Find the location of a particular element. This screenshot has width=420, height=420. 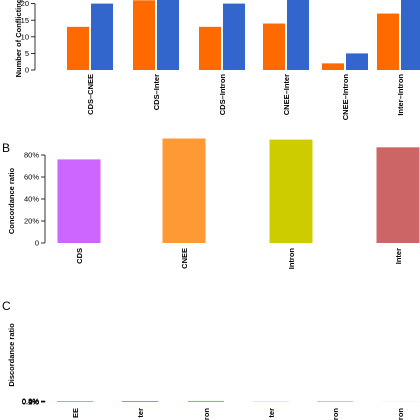

panel-b-y-axis-title: Concordance ratio is located at coordinates (11, 200).